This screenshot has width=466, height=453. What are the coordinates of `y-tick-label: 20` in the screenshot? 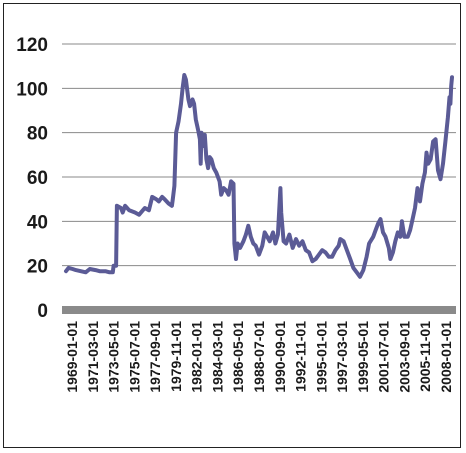 It's located at (37, 267).